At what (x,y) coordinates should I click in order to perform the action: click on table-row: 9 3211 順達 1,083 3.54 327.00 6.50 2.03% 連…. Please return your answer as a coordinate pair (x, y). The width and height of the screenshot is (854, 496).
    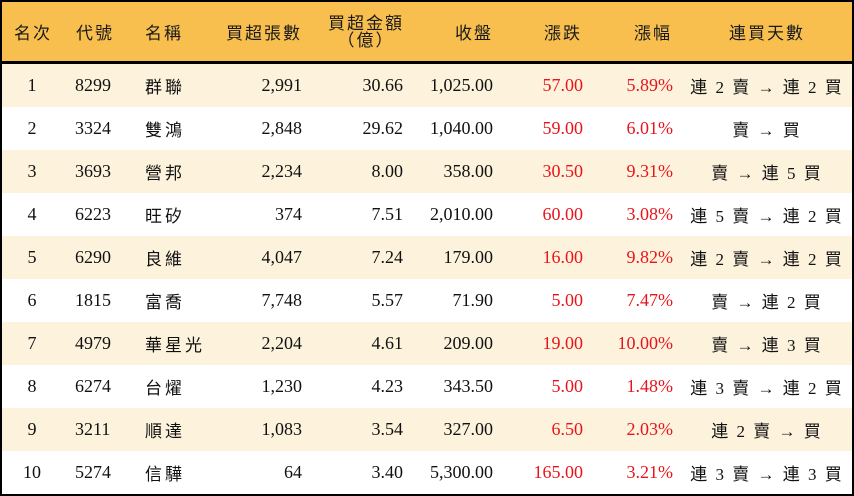
    Looking at the image, I should click on (427, 429).